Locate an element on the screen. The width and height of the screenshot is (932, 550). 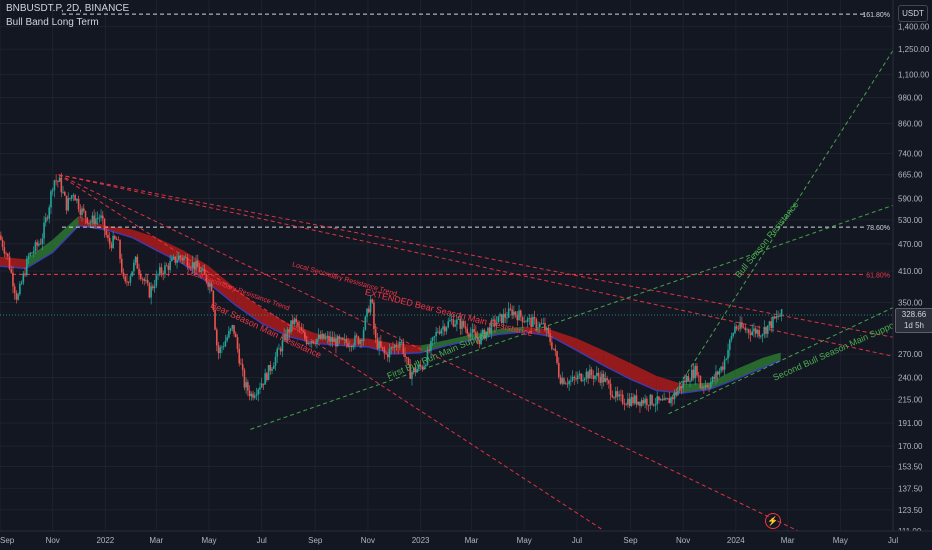
currency-button: USDT is located at coordinates (913, 13).